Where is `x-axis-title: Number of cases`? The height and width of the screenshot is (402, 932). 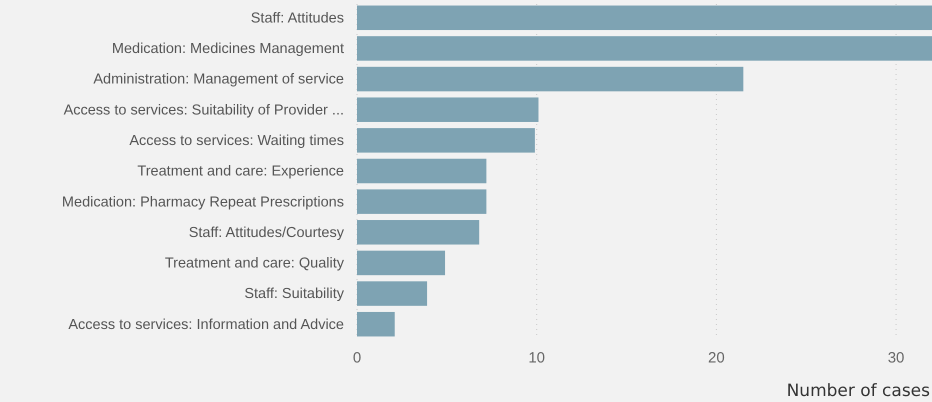 x-axis-title: Number of cases is located at coordinates (858, 391).